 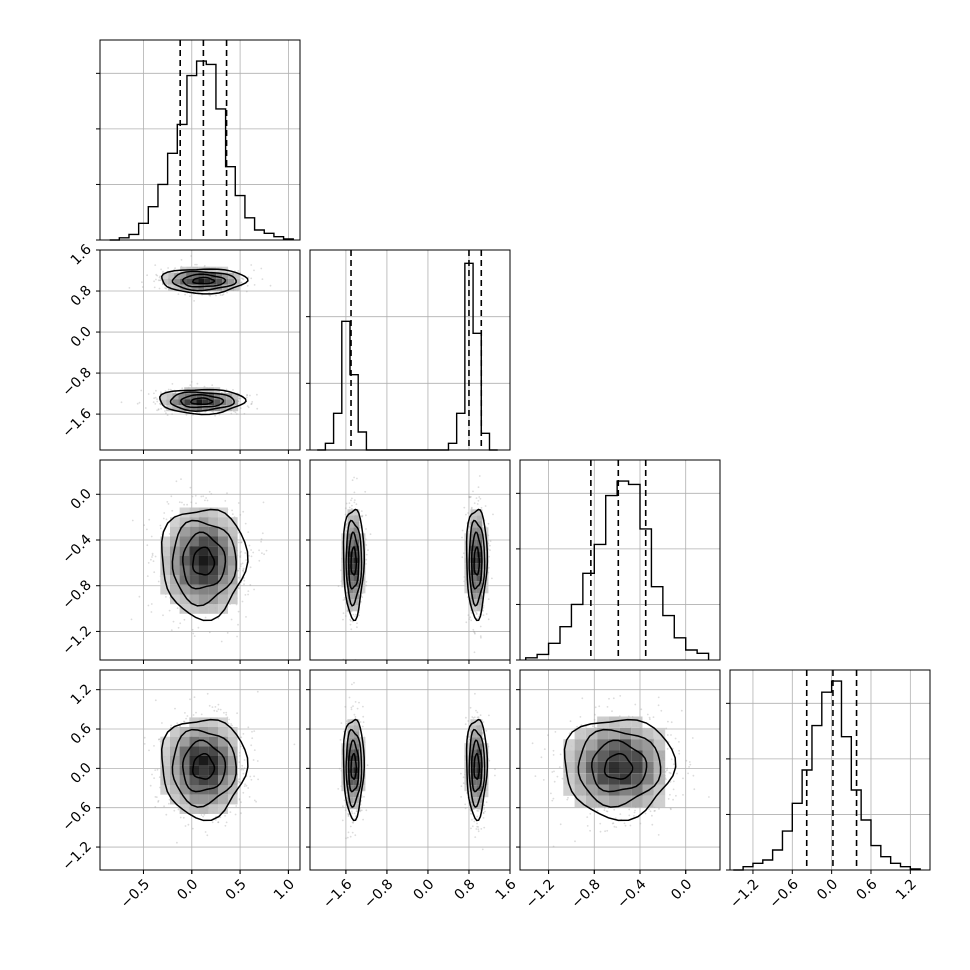 I want to click on panel-frame, so click(x=620, y=770).